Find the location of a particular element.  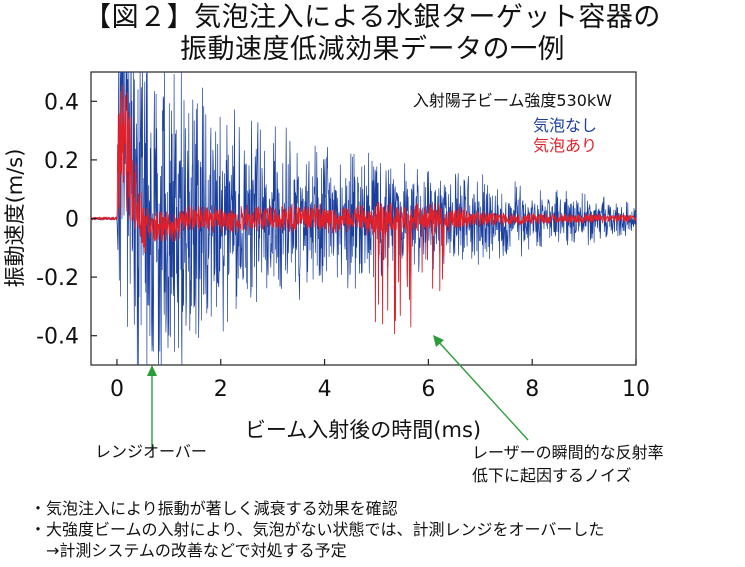

legend-with-bubbles: 気泡あり is located at coordinates (565, 145).